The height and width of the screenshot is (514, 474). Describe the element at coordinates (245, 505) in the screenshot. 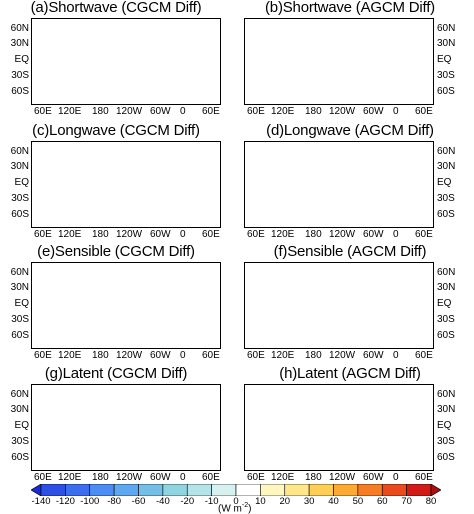

I see `unit-exponent: -2` at that location.